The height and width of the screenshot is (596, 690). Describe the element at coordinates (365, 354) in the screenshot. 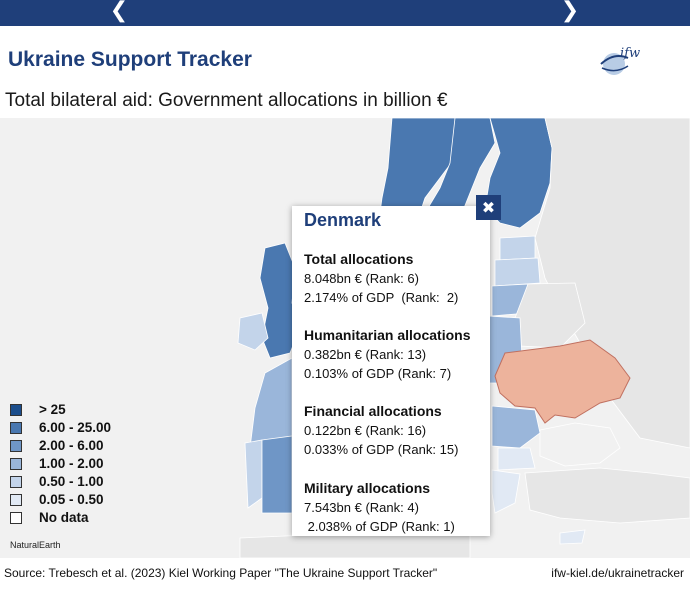

I see `section-value: 0.382bn € (Rank: 13)` at that location.